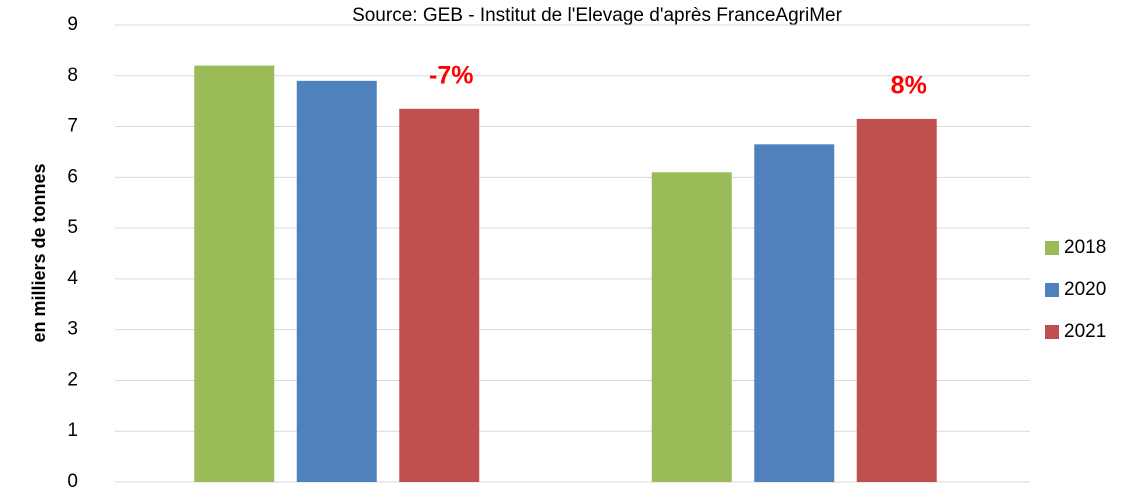 Image resolution: width=1122 pixels, height=489 pixels. I want to click on y-tick-label: 2, so click(72, 379).